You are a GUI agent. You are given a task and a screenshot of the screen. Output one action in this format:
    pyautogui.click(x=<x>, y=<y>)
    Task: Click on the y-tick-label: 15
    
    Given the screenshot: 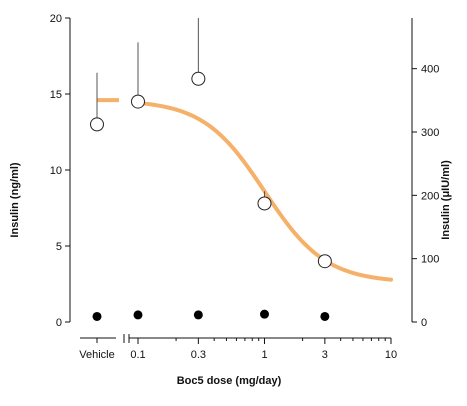 What is the action you would take?
    pyautogui.click(x=56, y=95)
    